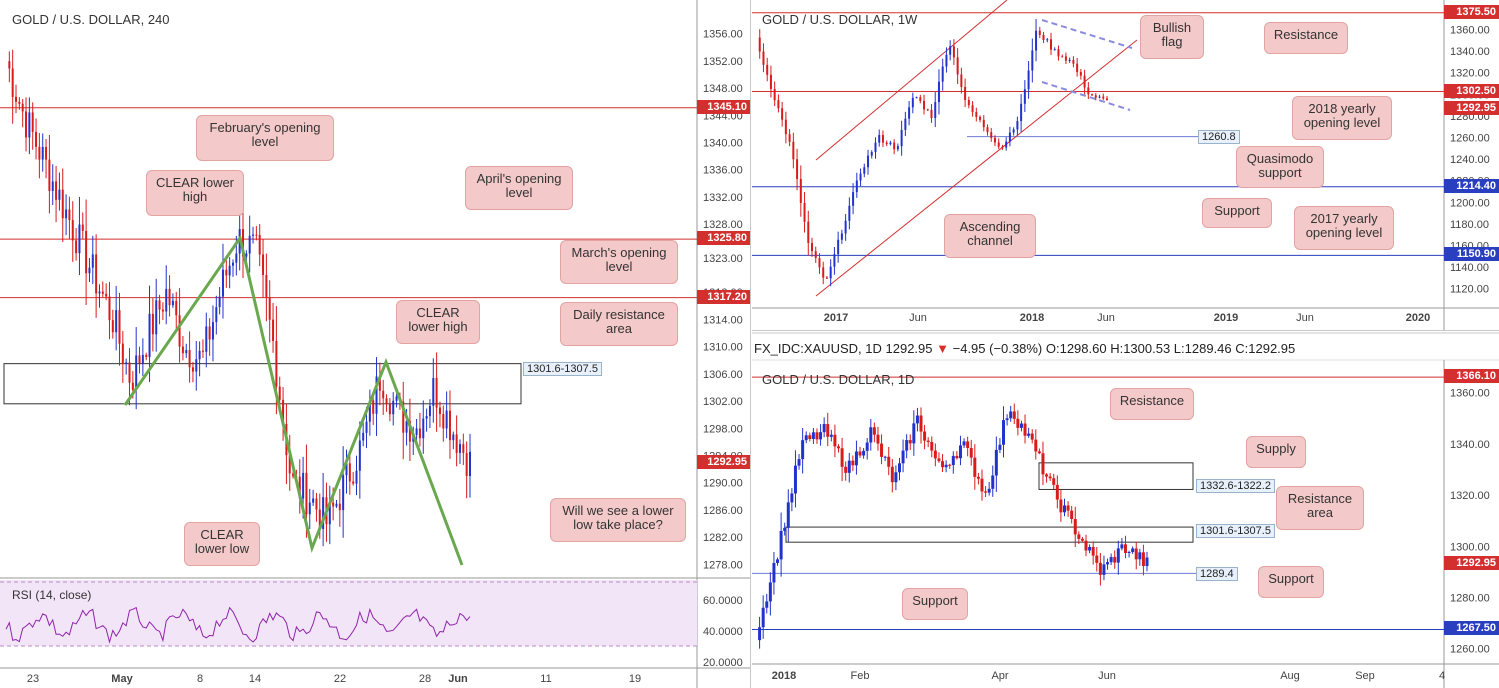  Describe the element at coordinates (52, 595) in the screenshot. I see `rsi-title: RSI (14, close)` at that location.